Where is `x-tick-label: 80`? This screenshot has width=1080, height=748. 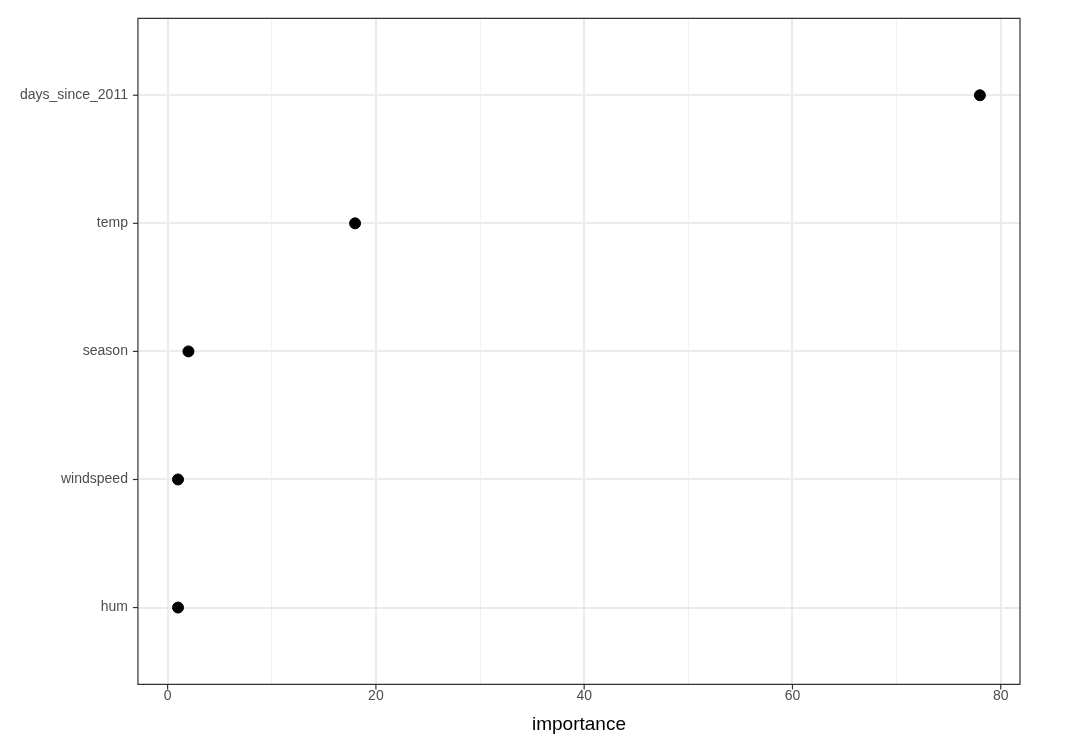
x-tick-label: 80 is located at coordinates (1000, 694).